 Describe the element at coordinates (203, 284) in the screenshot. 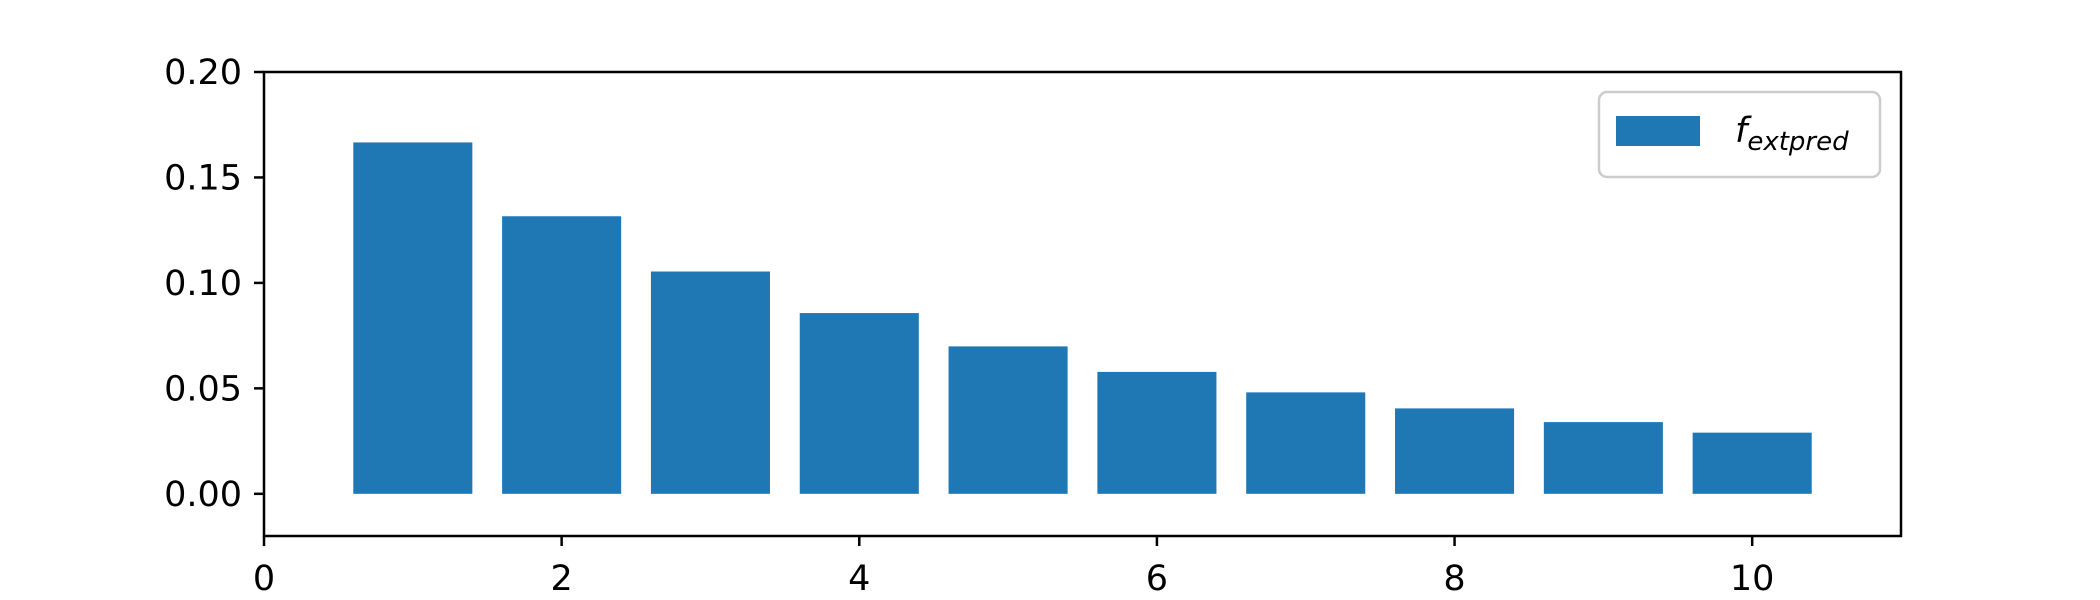

I see `y-tick-label-0.10: 0.10` at that location.